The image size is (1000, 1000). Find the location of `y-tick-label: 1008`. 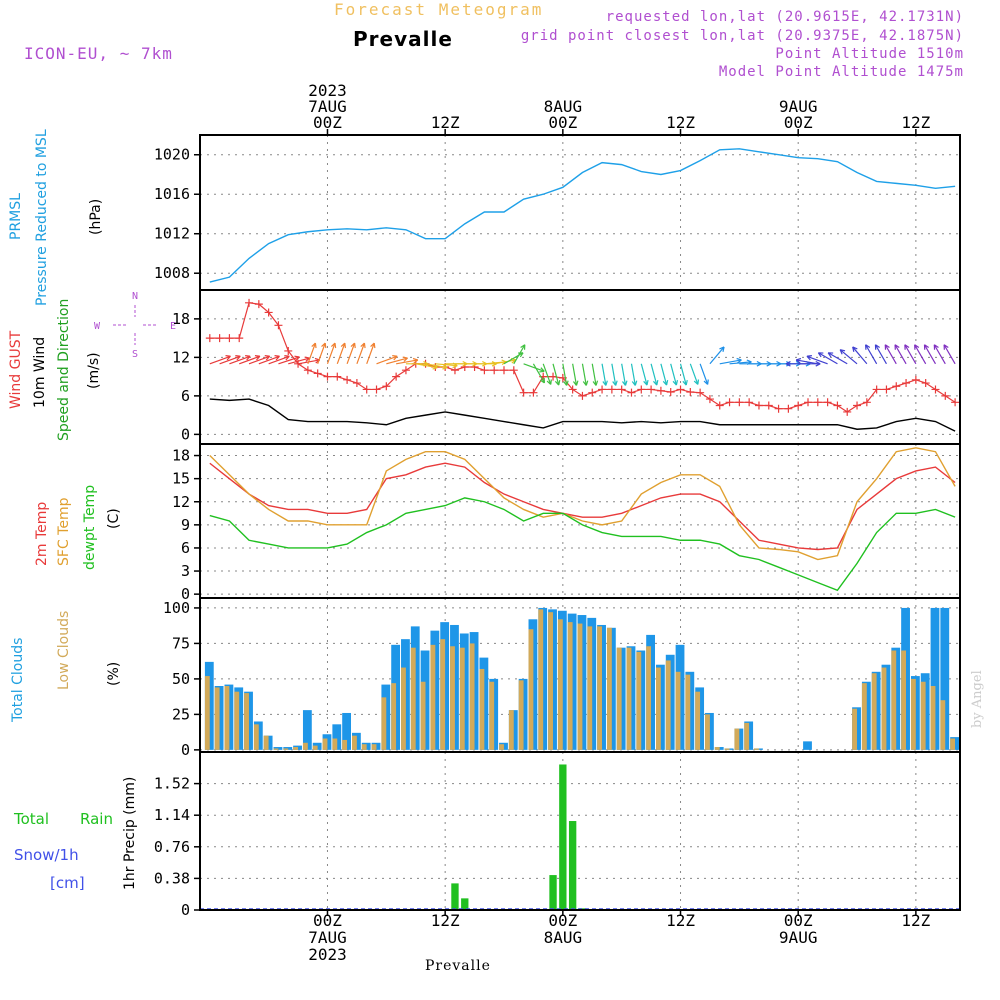

y-tick-label: 1008 is located at coordinates (172, 273).